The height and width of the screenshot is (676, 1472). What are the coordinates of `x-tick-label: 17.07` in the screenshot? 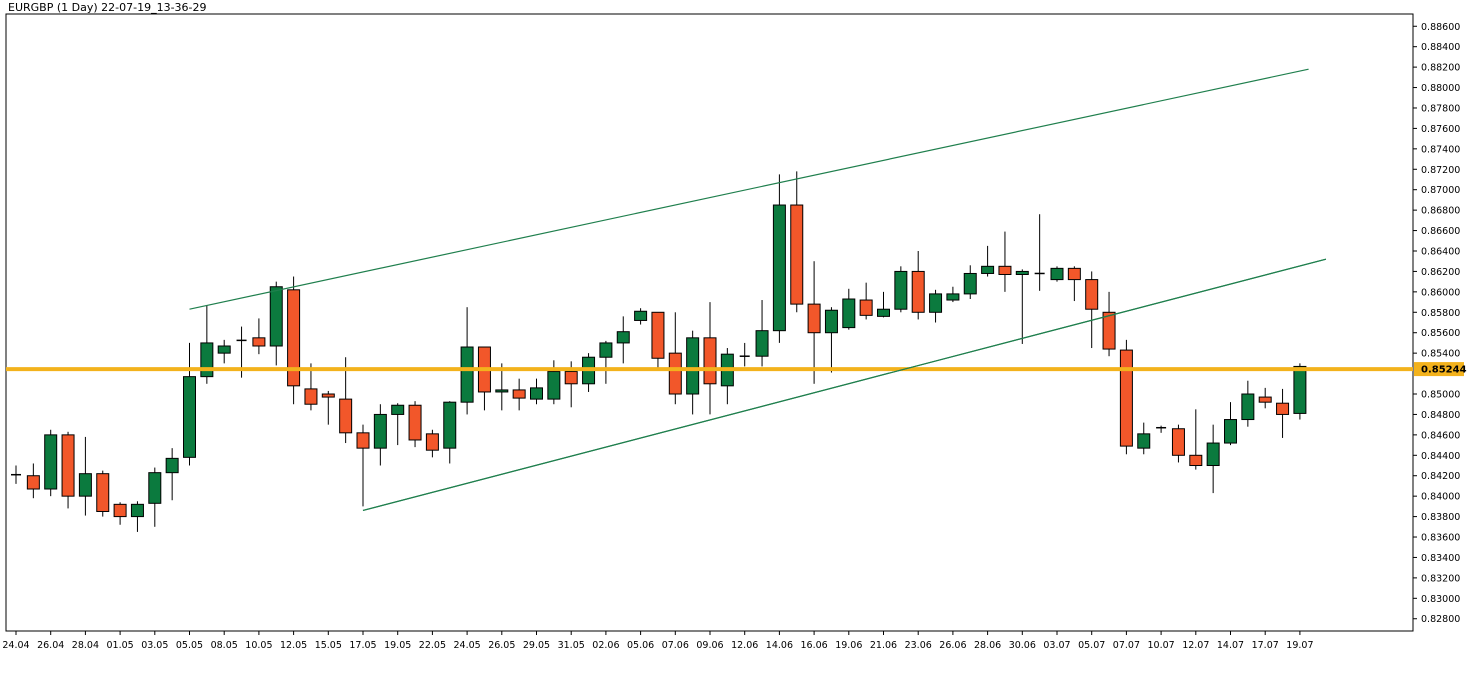 It's located at (1265, 645).